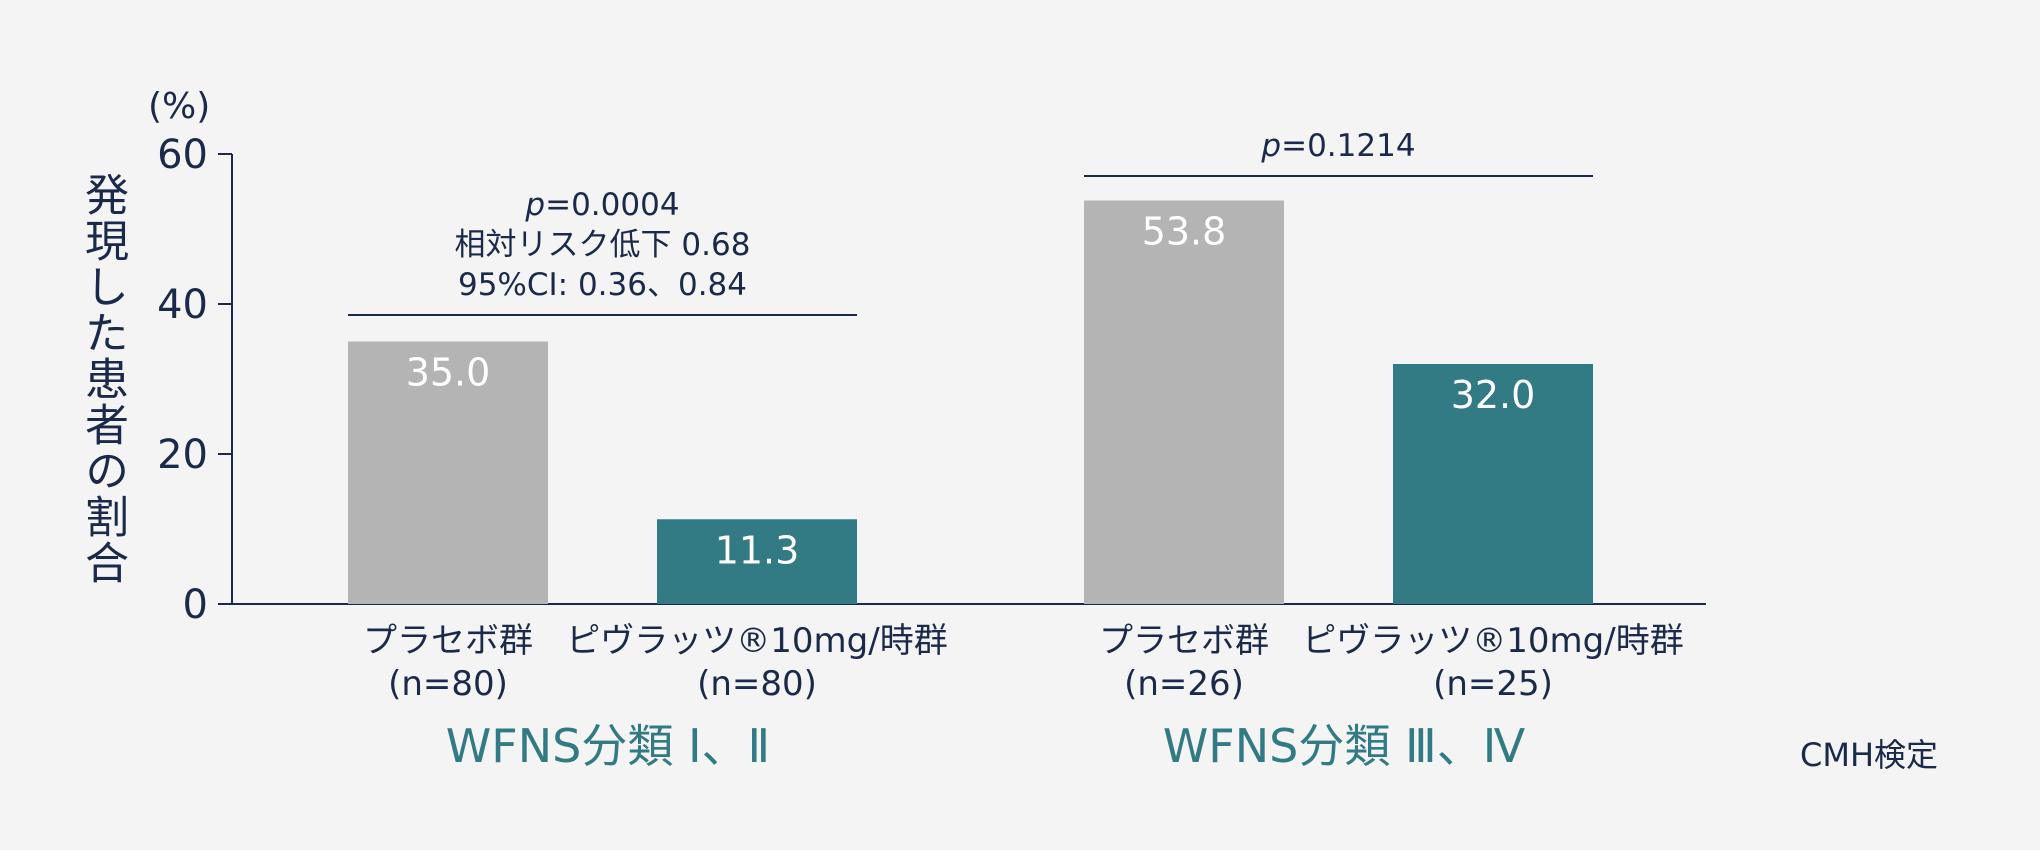 The width and height of the screenshot is (2040, 850). I want to click on bar-value-label: 32.0, so click(1493, 395).